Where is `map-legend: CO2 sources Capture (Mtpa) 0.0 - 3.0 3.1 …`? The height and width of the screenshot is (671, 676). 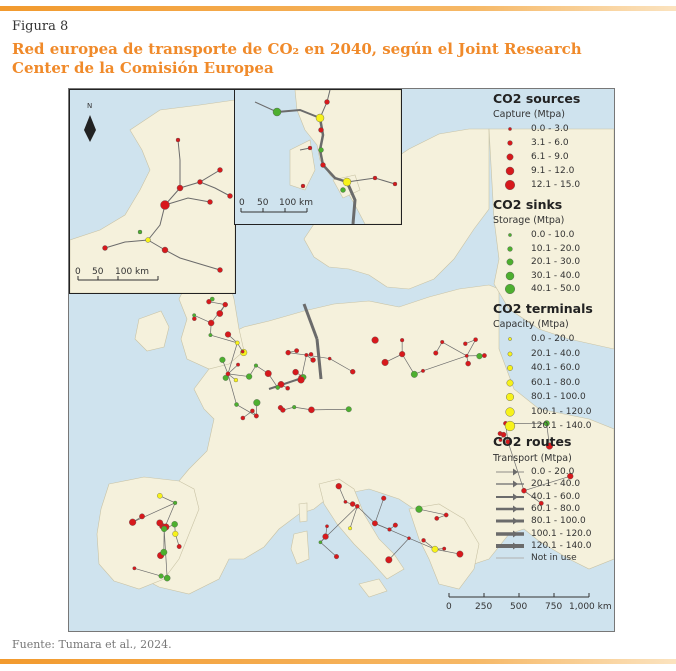
map-legend: CO2 sources Capture (Mtpa) 0.0 - 3.0 3.1 … is located at coordinates (553, 326).